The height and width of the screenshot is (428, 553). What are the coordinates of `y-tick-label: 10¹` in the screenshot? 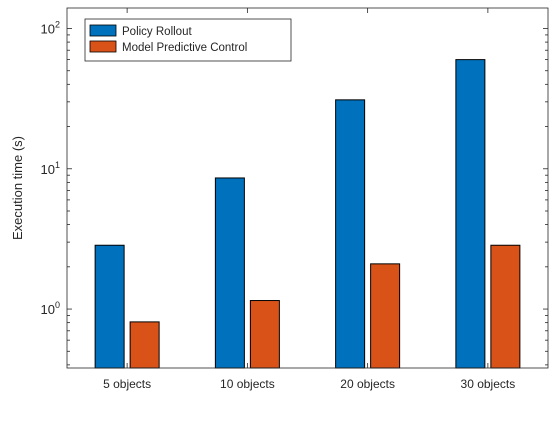 It's located at (50, 168).